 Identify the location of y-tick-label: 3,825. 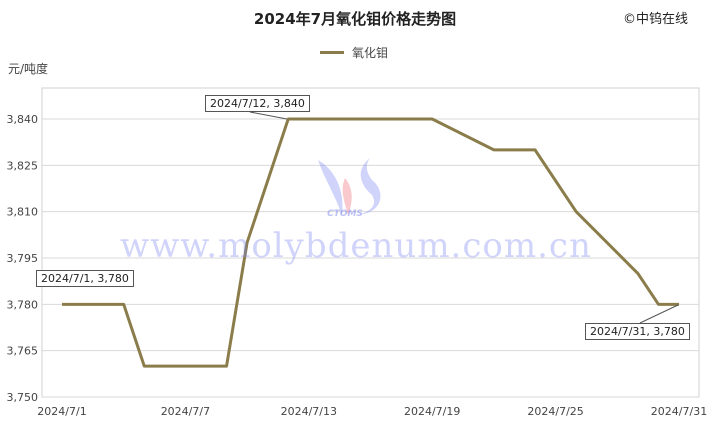
(23, 165).